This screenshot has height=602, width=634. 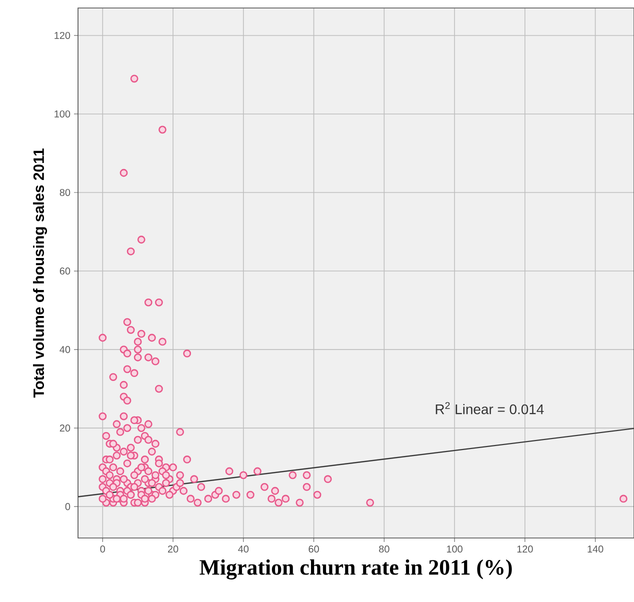 I want to click on y-tick-label: 20, so click(x=65, y=428).